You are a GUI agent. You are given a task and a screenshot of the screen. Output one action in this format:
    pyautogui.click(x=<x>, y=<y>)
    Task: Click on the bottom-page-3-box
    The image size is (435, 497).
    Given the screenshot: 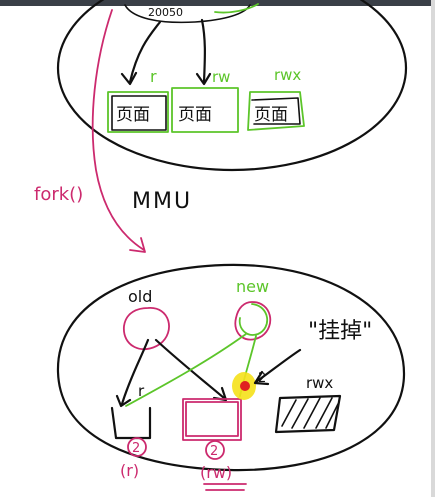 What is the action you would take?
    pyautogui.click(x=308, y=414)
    